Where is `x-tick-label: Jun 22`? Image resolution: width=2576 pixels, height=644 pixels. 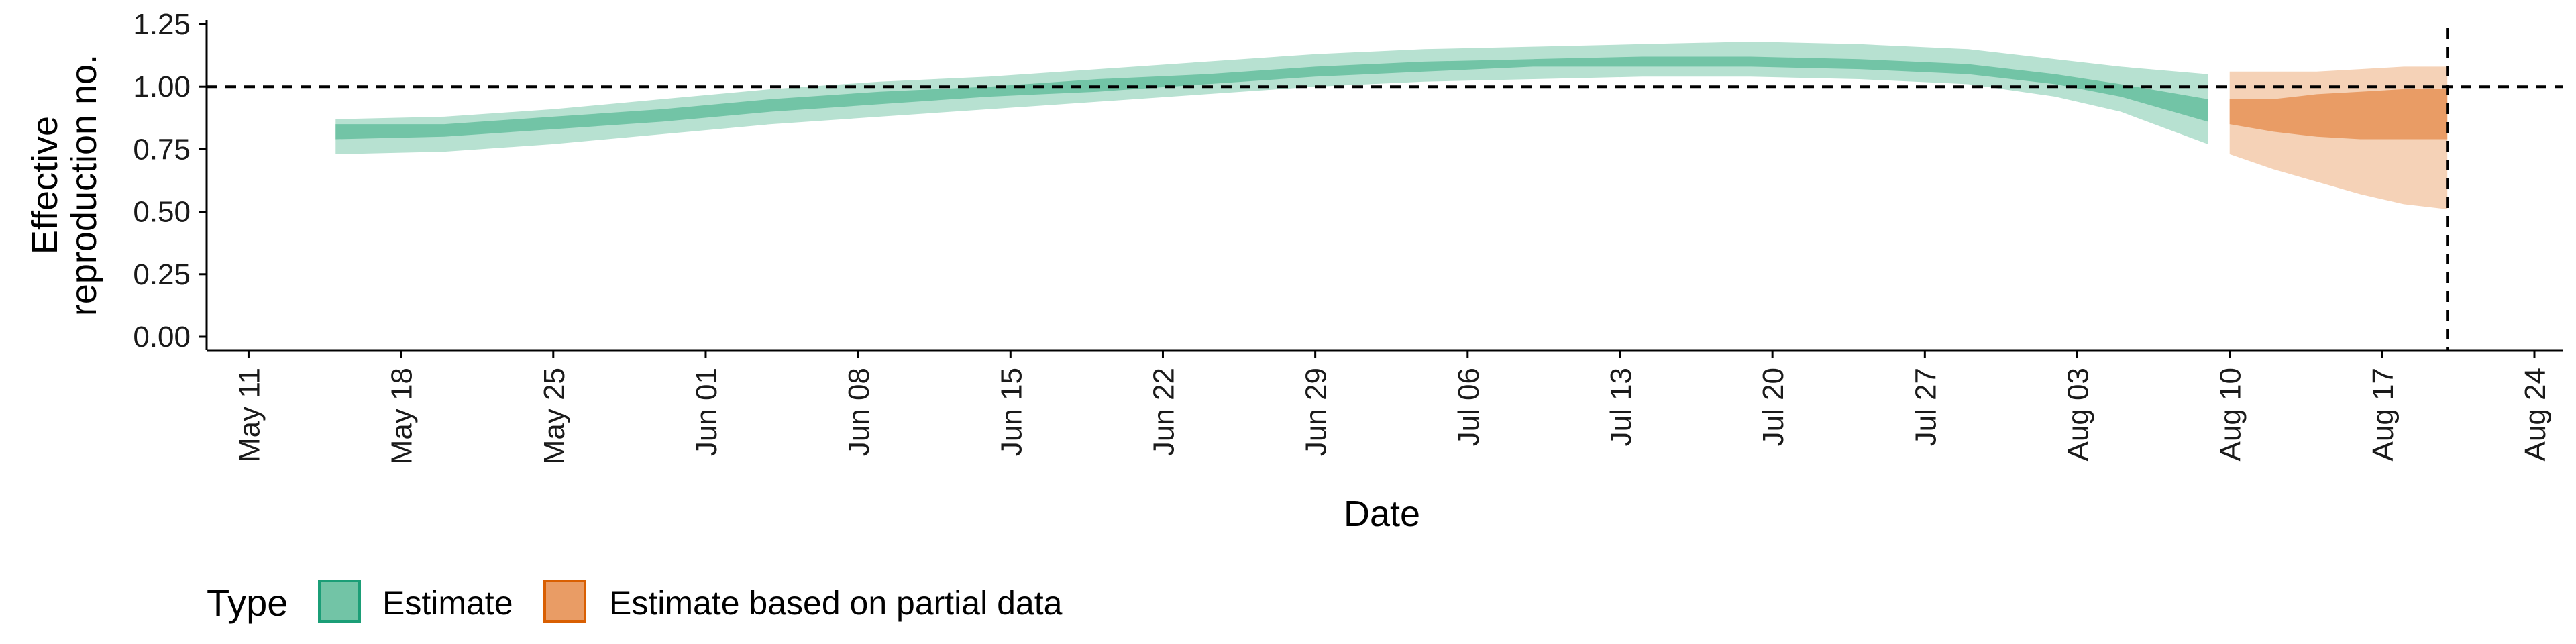 x-tick-label: Jun 22 is located at coordinates (1163, 412).